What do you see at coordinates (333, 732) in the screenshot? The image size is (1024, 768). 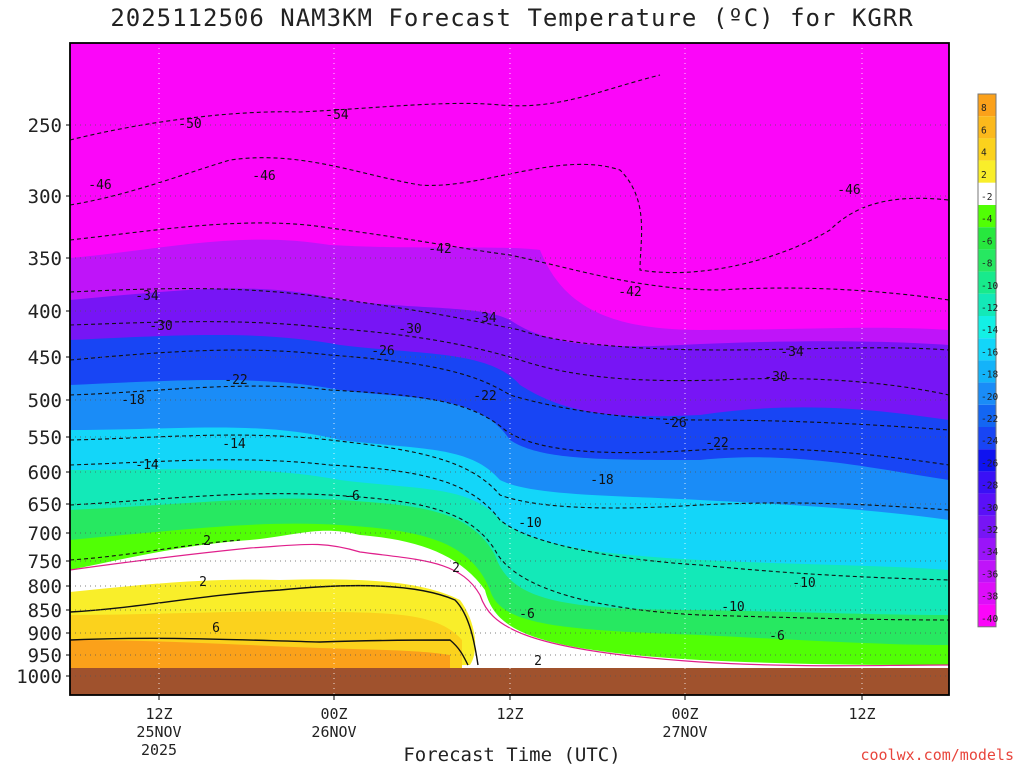 I see `x-tick-date: 26NOV` at bounding box center [333, 732].